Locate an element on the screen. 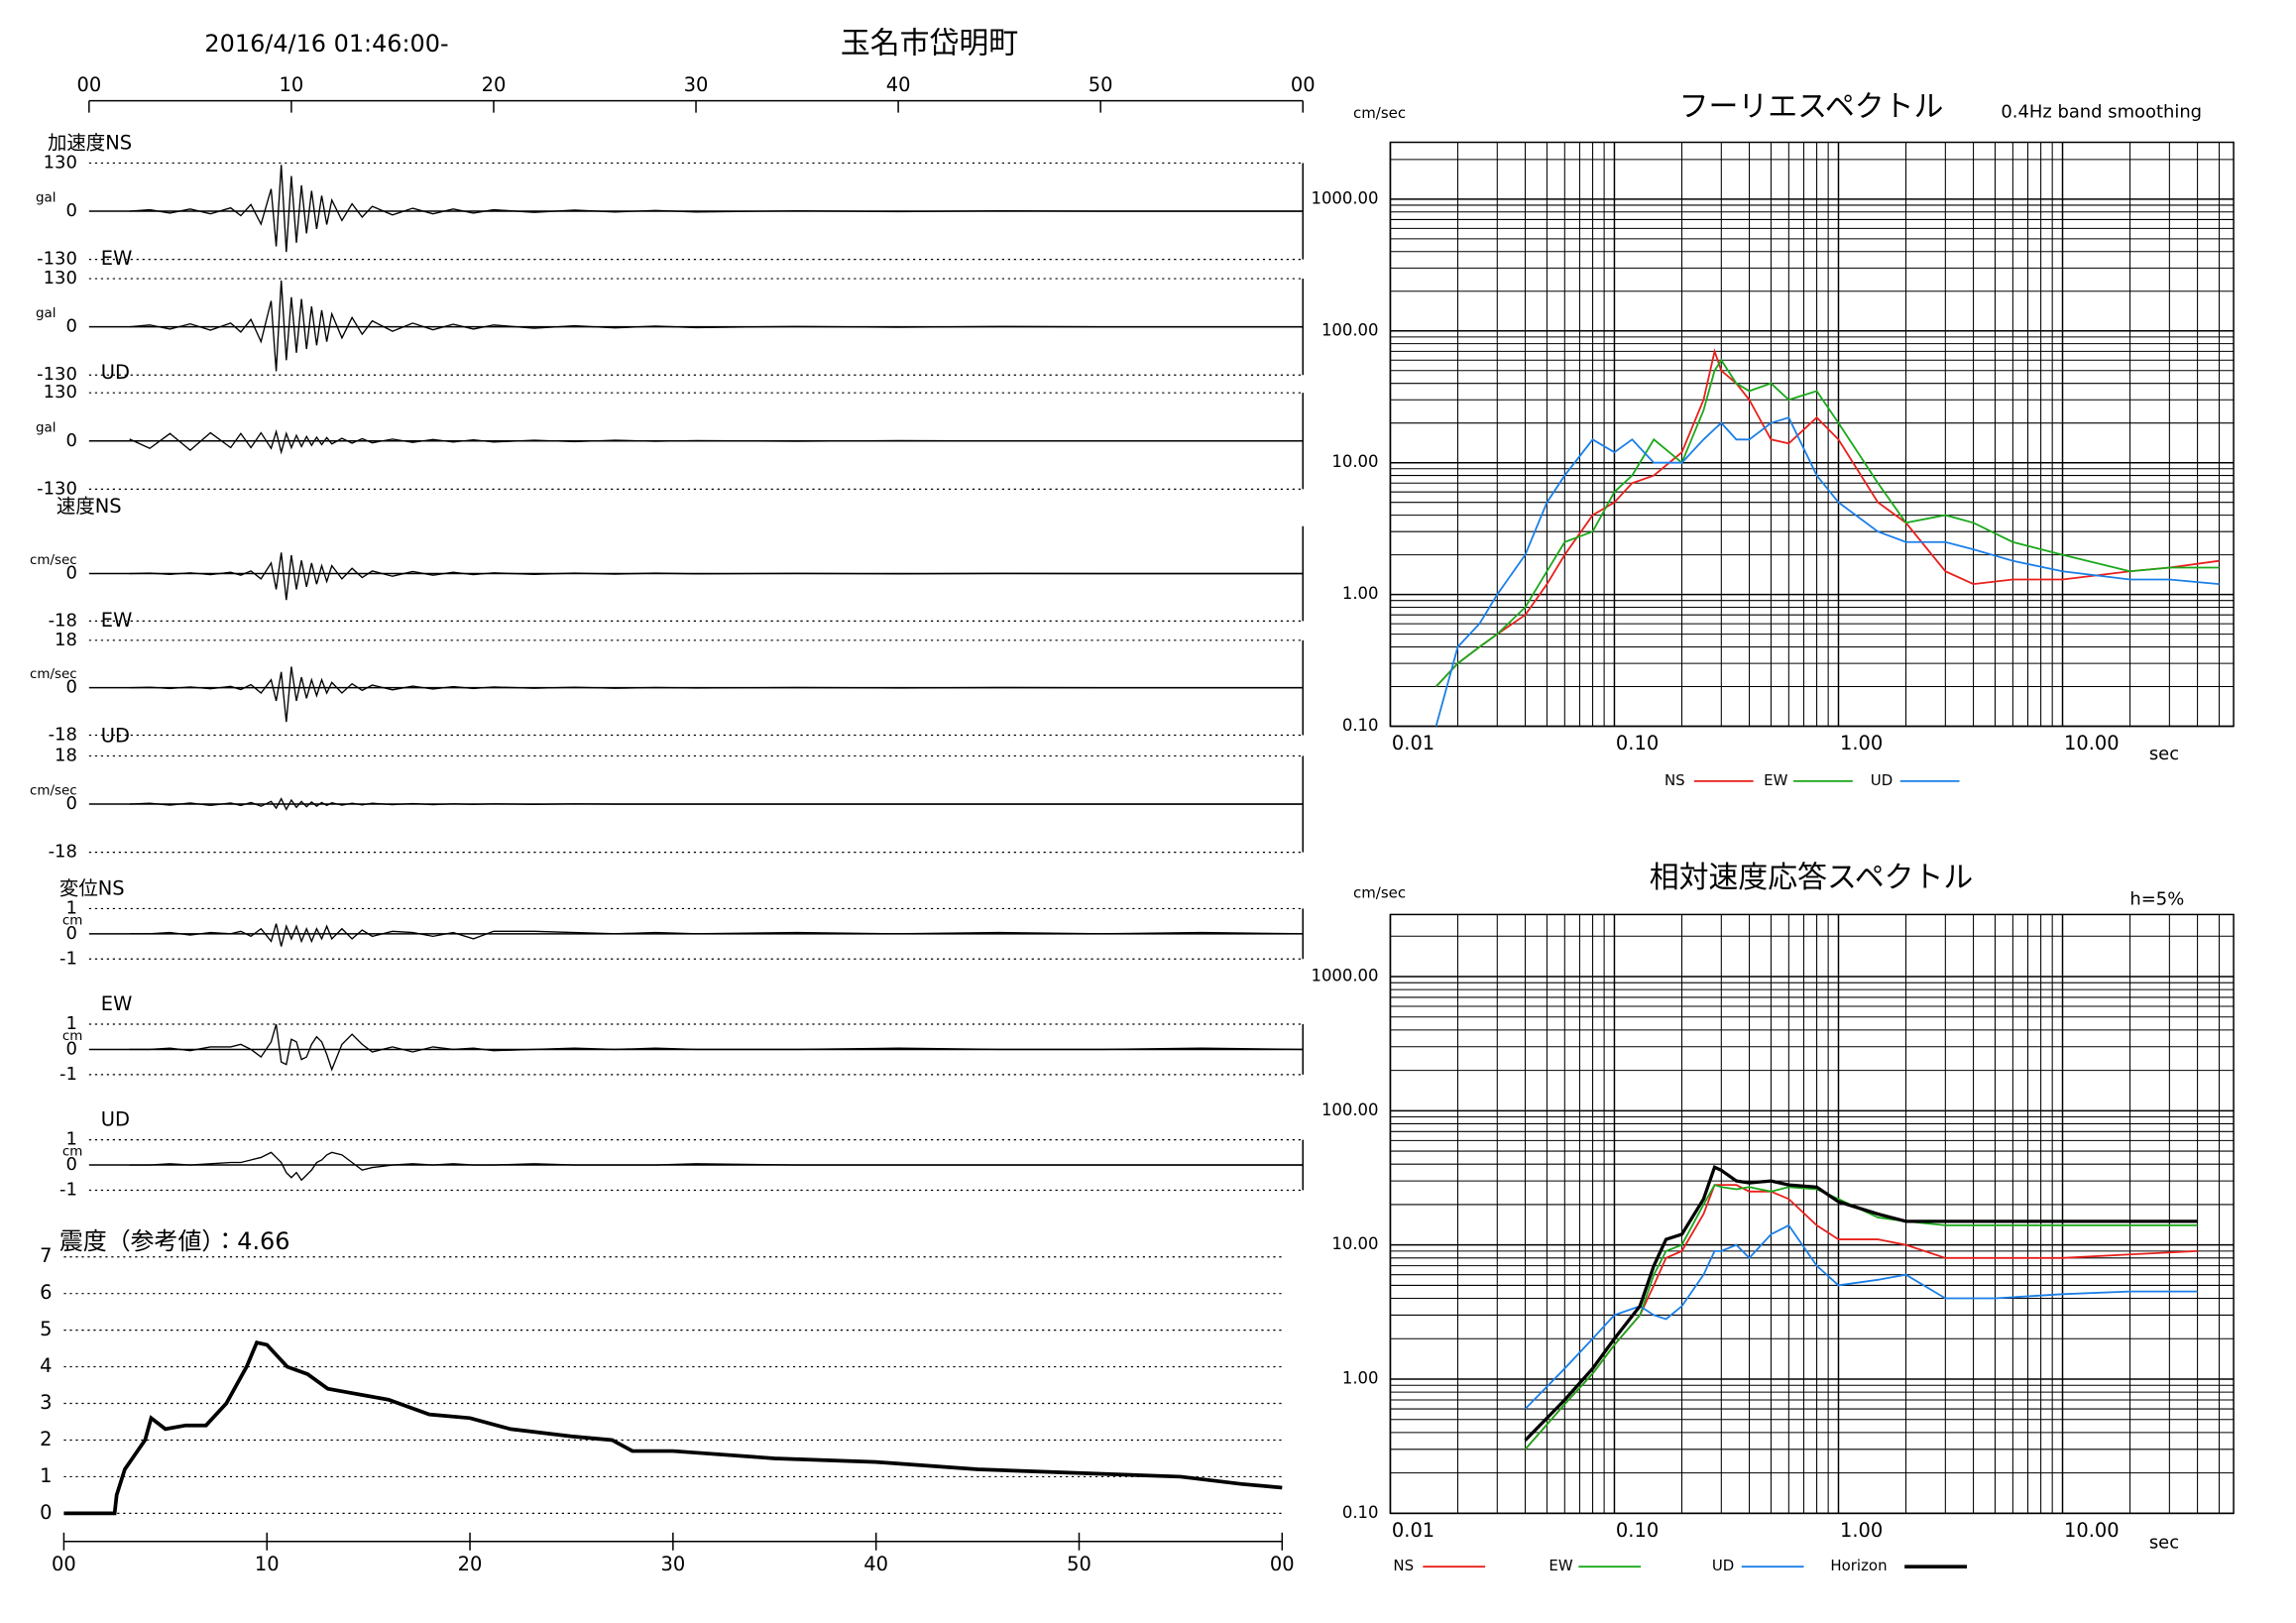  y-tick-label: 3 is located at coordinates (46, 1402).